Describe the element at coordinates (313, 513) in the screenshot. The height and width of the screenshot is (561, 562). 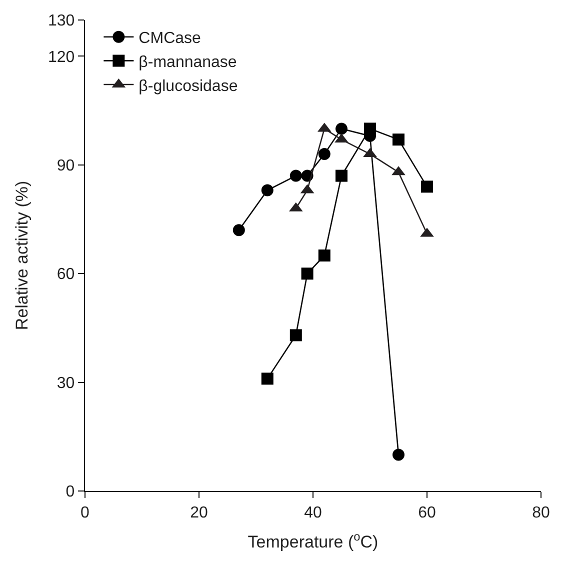
I see `x-tick-label: 40` at that location.